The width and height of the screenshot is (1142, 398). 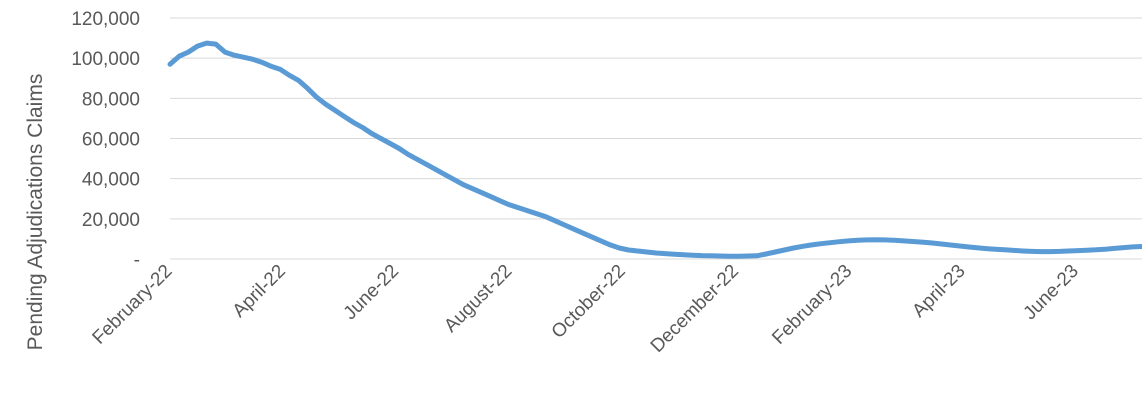 What do you see at coordinates (111, 180) in the screenshot?
I see `y-tick-label: 40,000` at bounding box center [111, 180].